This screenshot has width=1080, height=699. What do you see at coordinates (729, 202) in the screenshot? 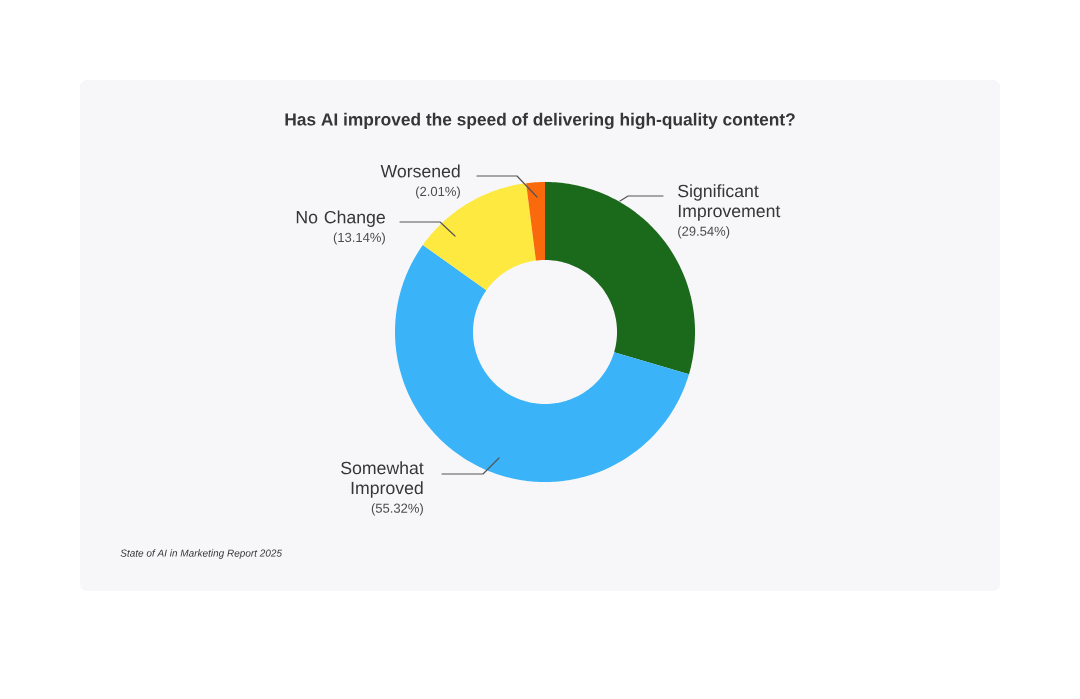
I see `slice-label: Significant Improvement` at bounding box center [729, 202].